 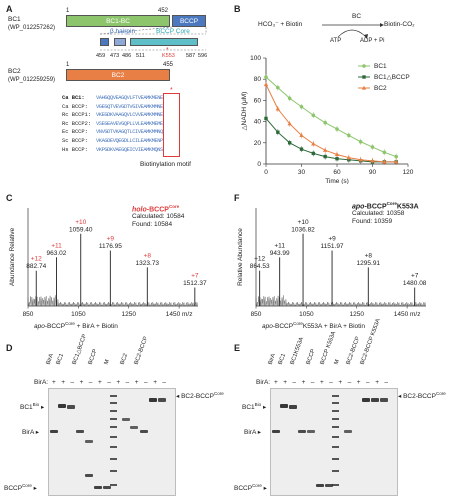 What do you see at coordinates (14, 19) in the screenshot?
I see `bc1-name: BC1` at bounding box center [14, 19].